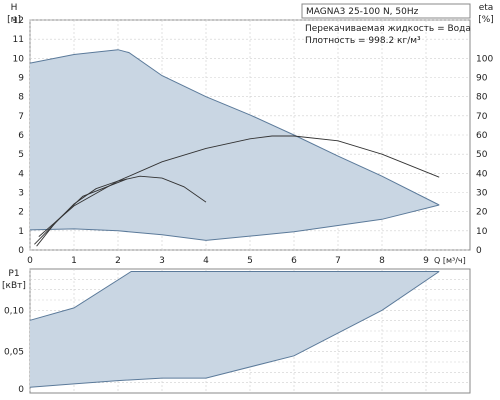 Image resolution: width=500 pixels, height=400 pixels. I want to click on top-y2-tick-labels: 0 10 20 30 40 50 60 70 80 90 100, so click(484, 155).